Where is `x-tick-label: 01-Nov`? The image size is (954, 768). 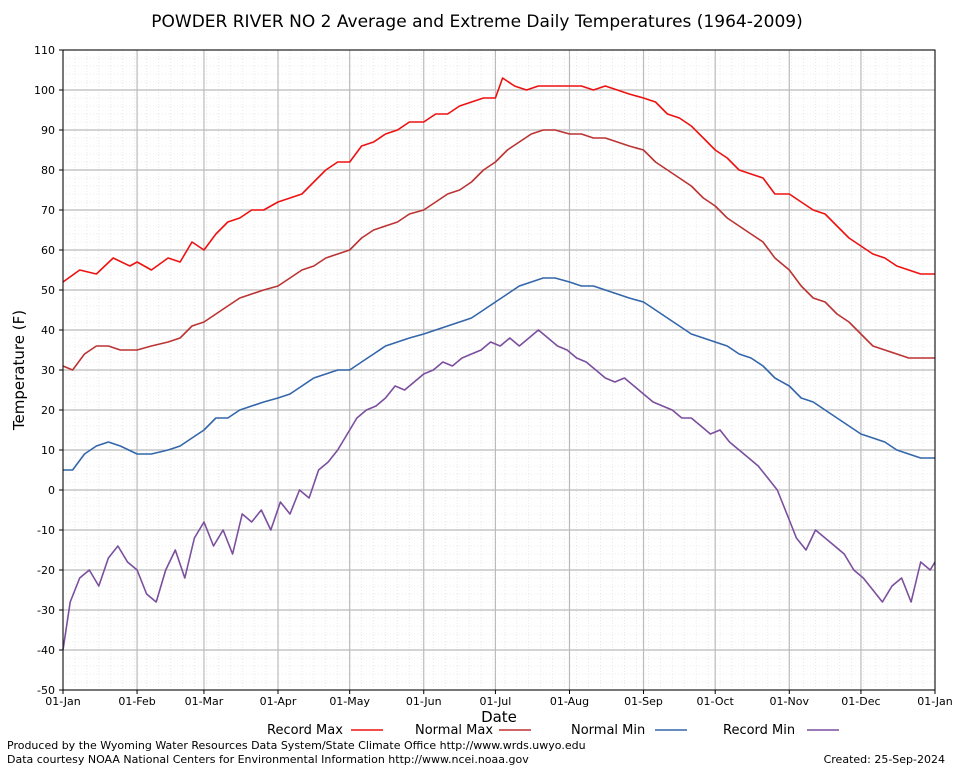 x-tick-label: 01-Nov is located at coordinates (790, 701).